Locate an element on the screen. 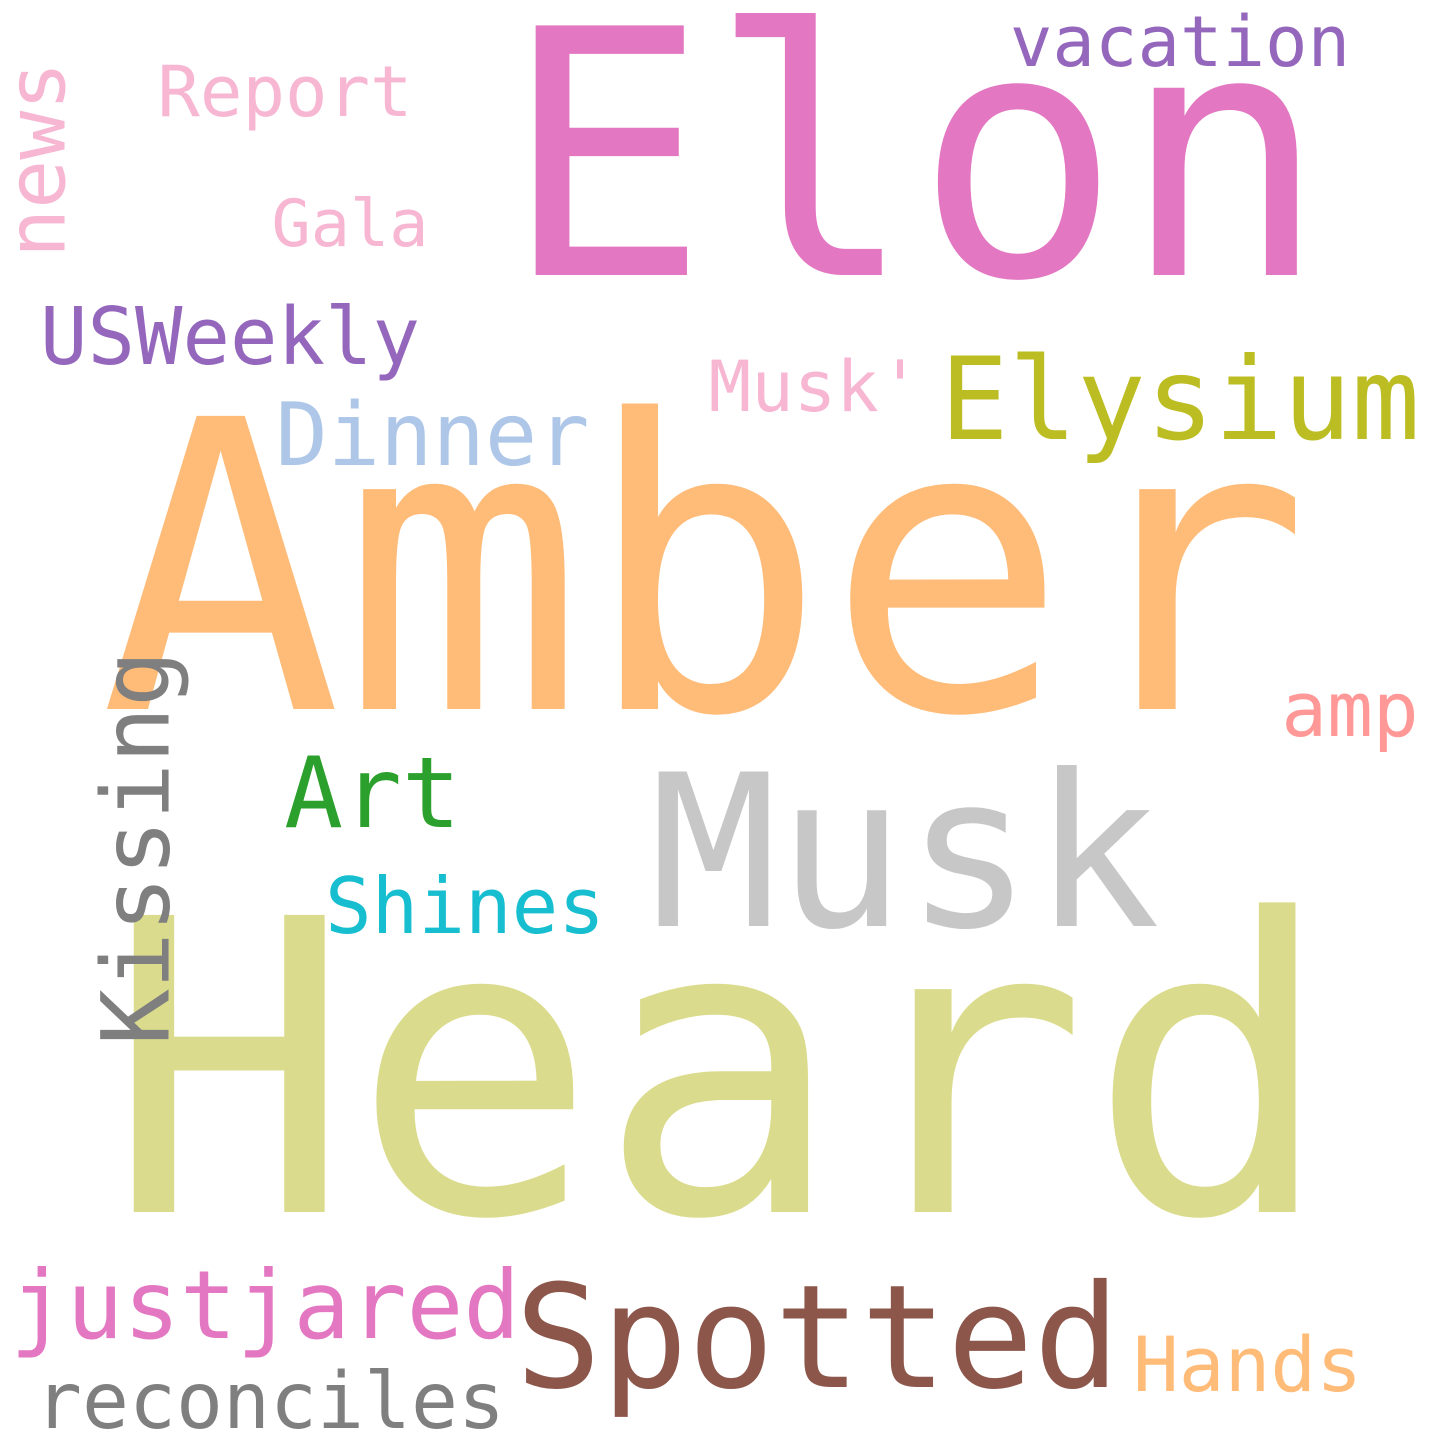 The image size is (1440, 1440). word-art: Art is located at coordinates (372, 794).